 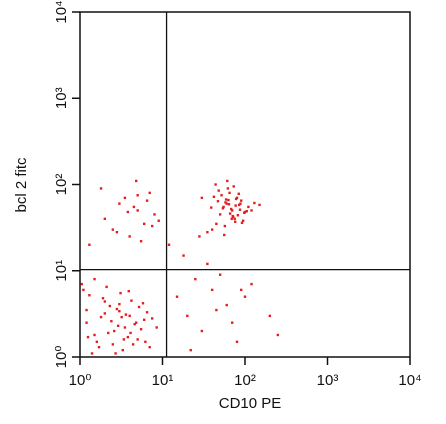 I want to click on x-tick-label: 10⁴, so click(x=409, y=380).